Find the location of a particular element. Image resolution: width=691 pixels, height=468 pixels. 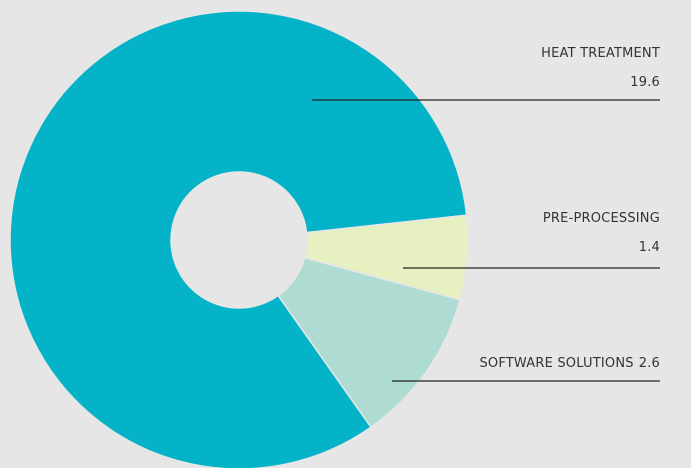

slice-value: 2.6 is located at coordinates (649, 363).